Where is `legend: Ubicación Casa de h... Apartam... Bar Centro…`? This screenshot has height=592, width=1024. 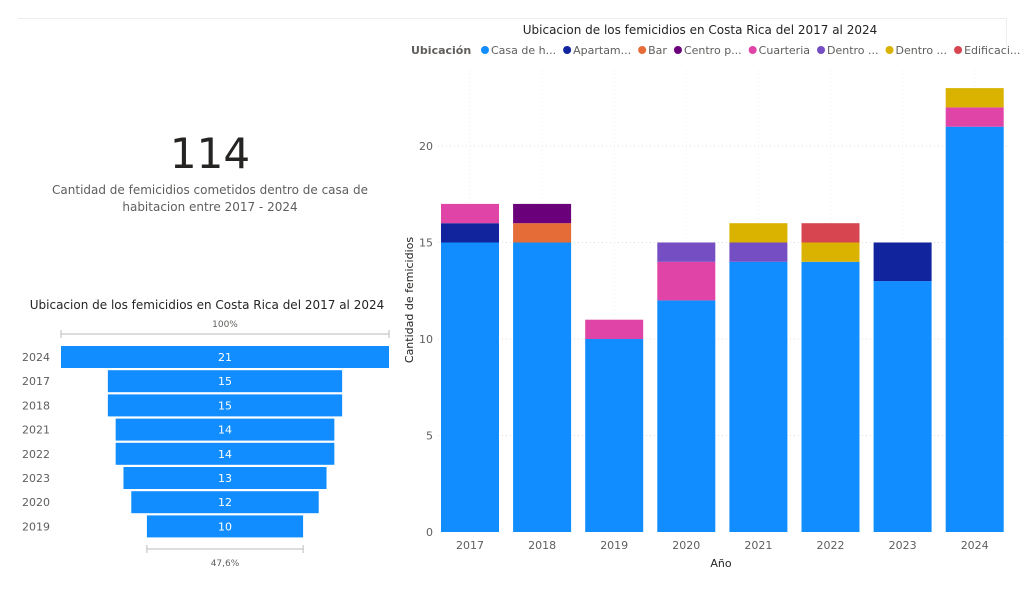
legend: Ubicación Casa de h... Apartam... Bar Centro… is located at coordinates (715, 50).